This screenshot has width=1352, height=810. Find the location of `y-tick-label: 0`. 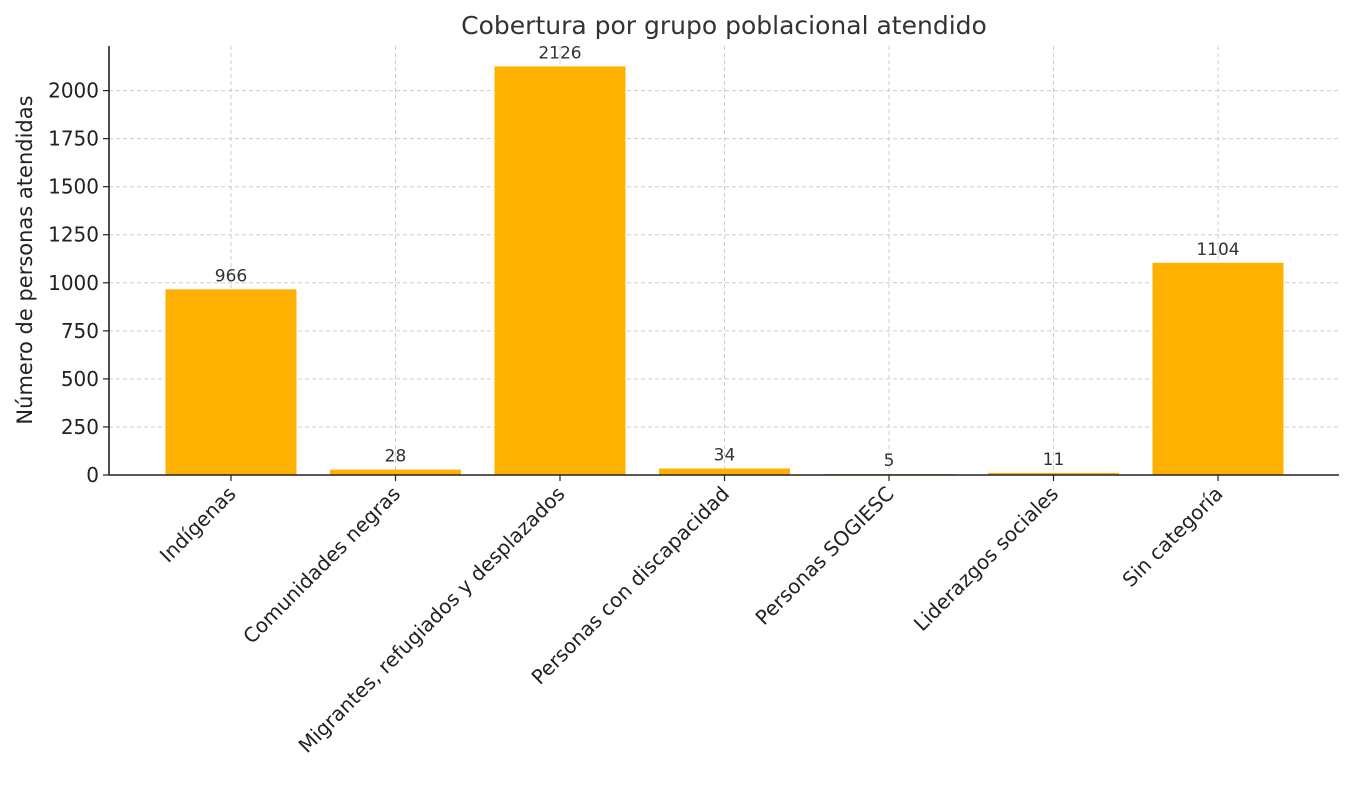

y-tick-label: 0 is located at coordinates (92, 475).